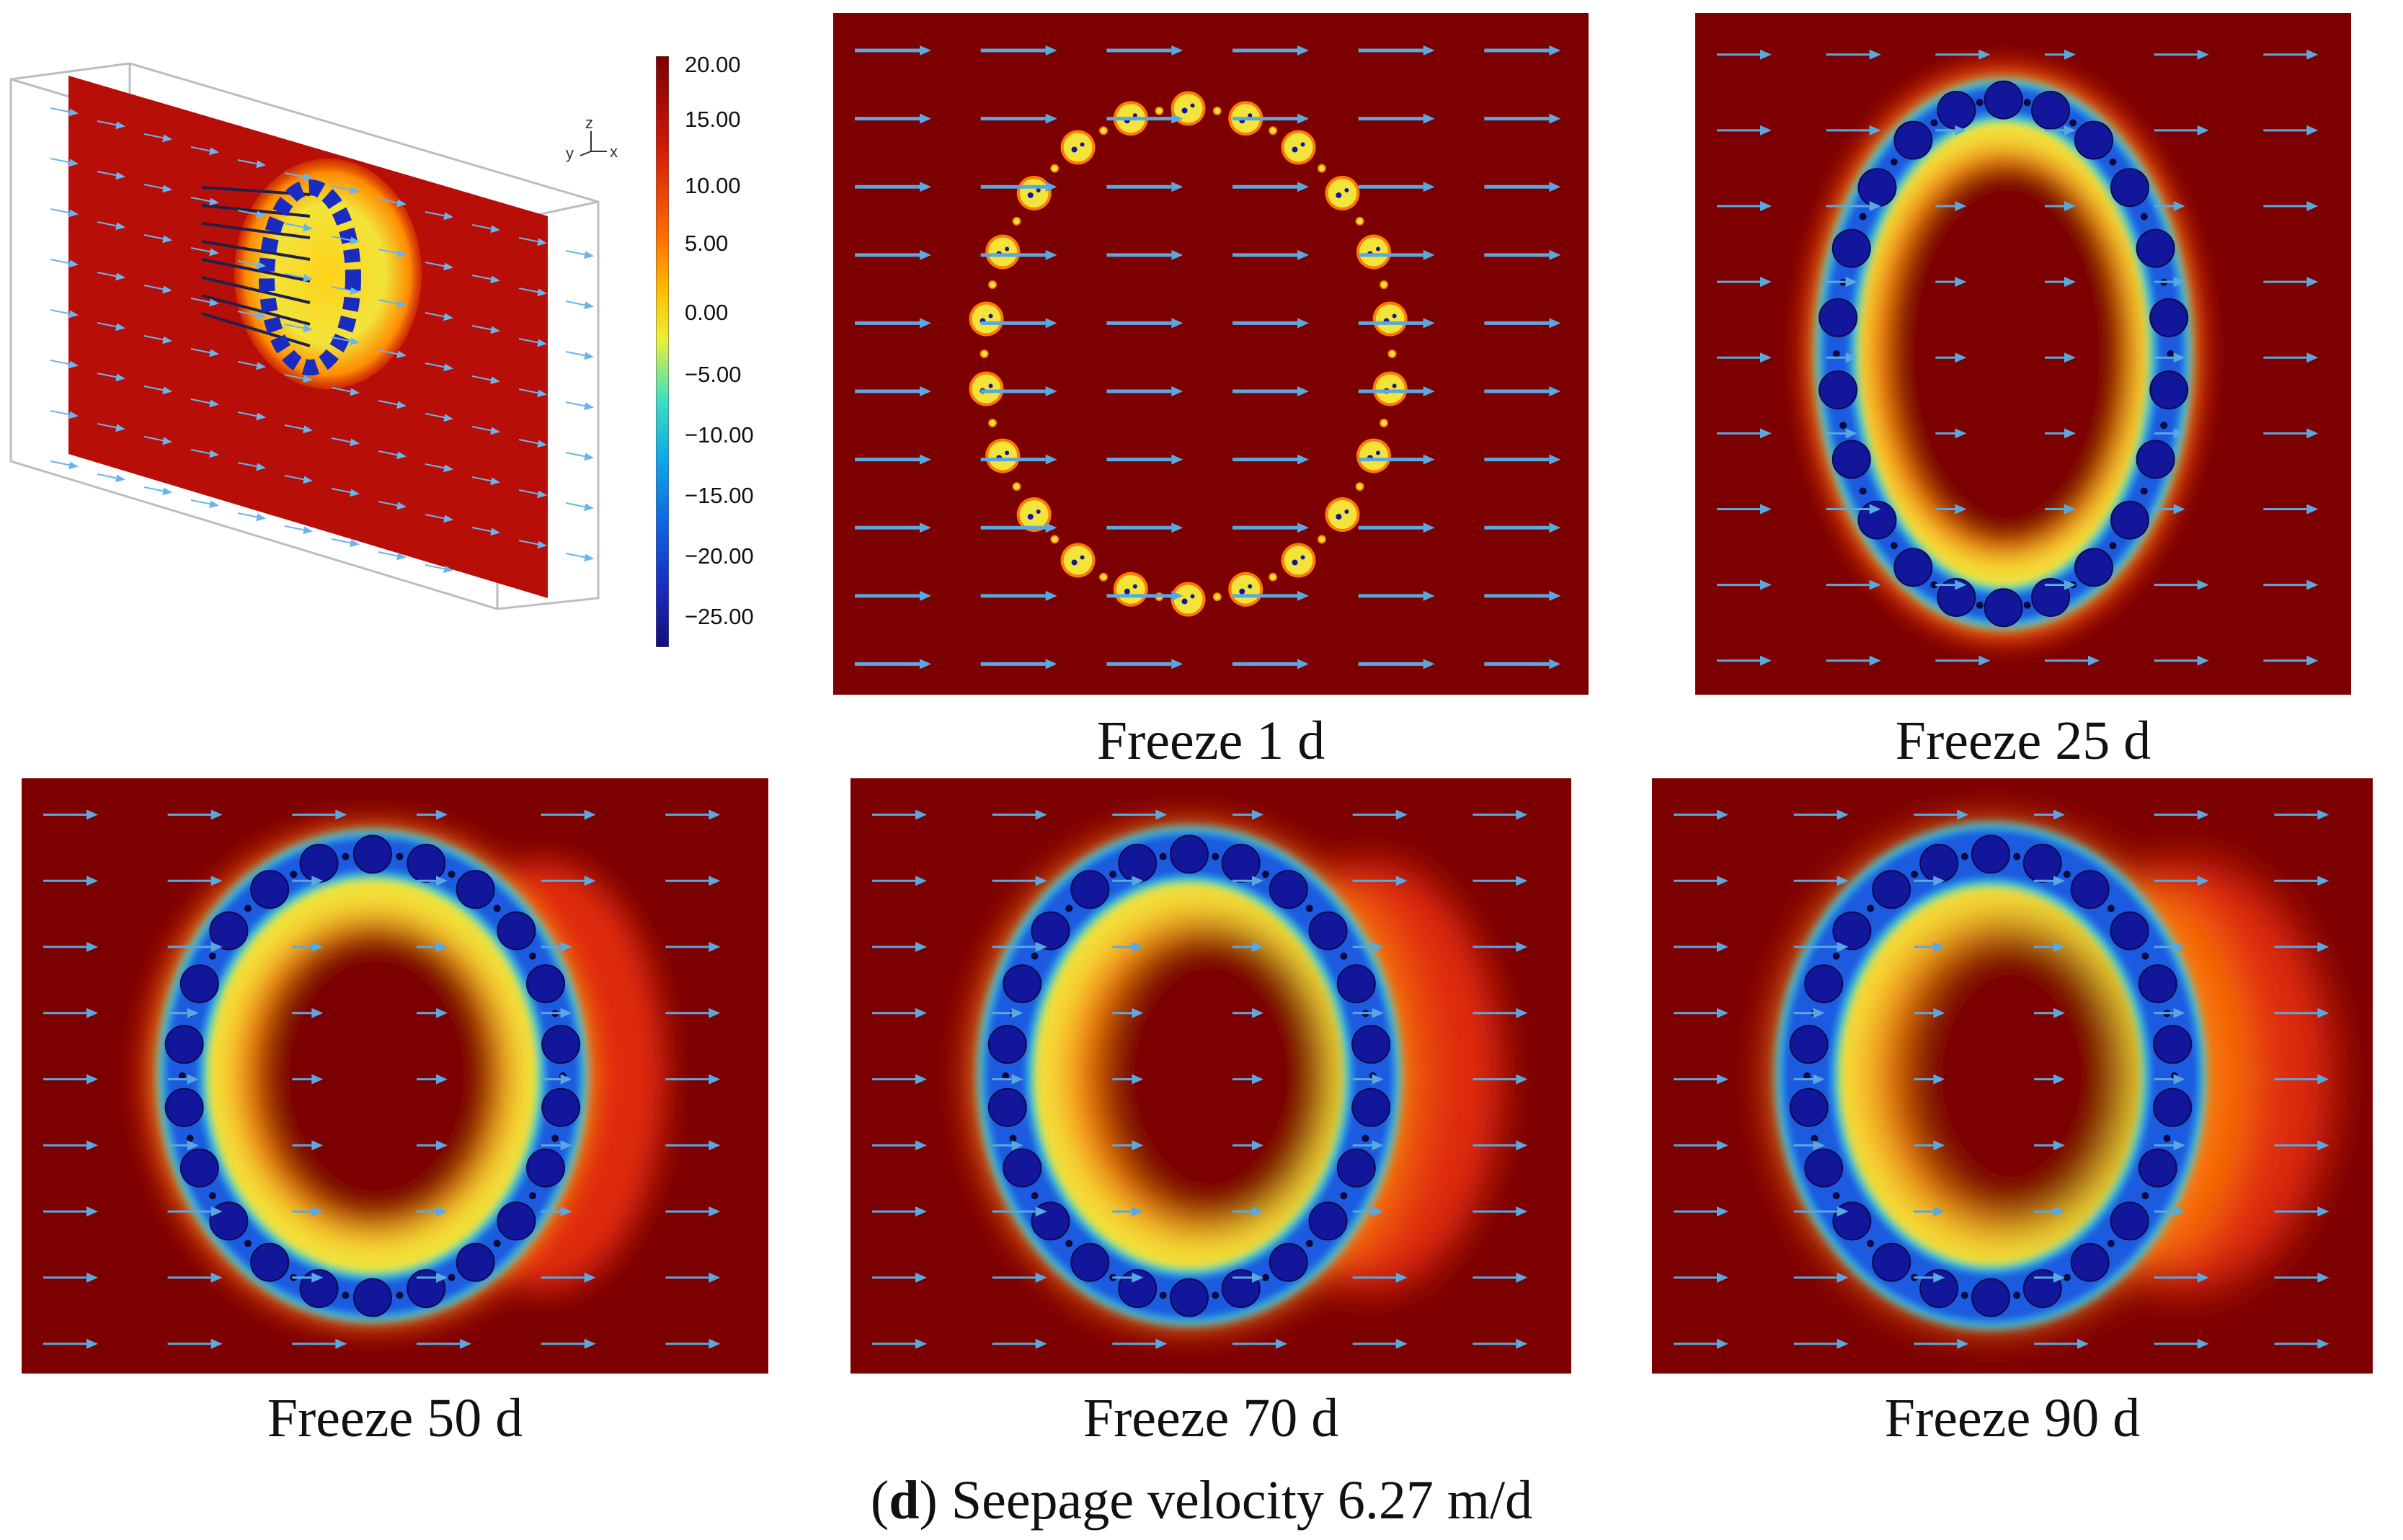  Describe the element at coordinates (1342, 515) in the screenshot. I see `frozen-column-core` at that location.